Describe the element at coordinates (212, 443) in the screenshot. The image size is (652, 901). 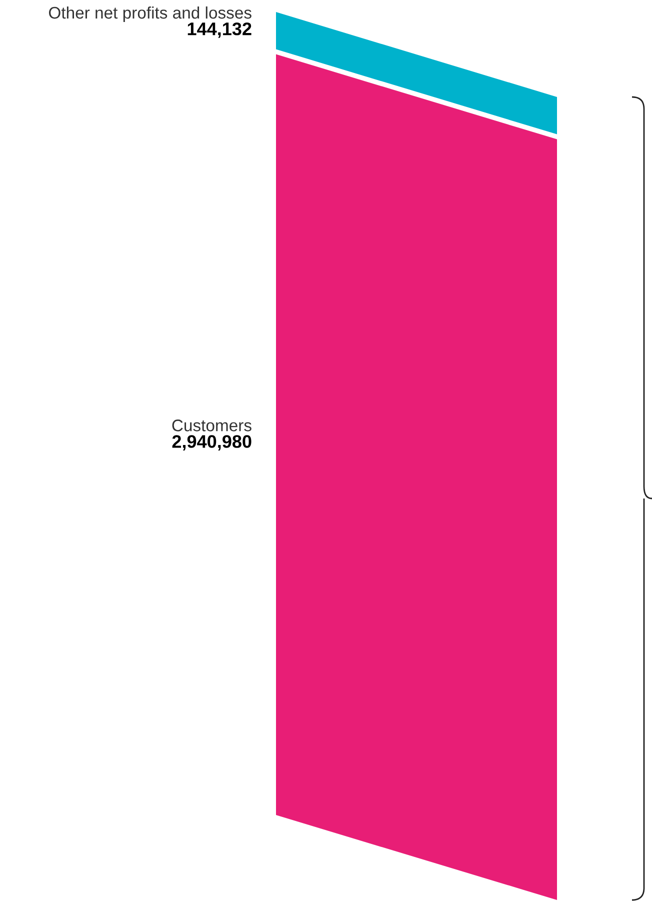
I see `data-label: 2,940,980` at that location.